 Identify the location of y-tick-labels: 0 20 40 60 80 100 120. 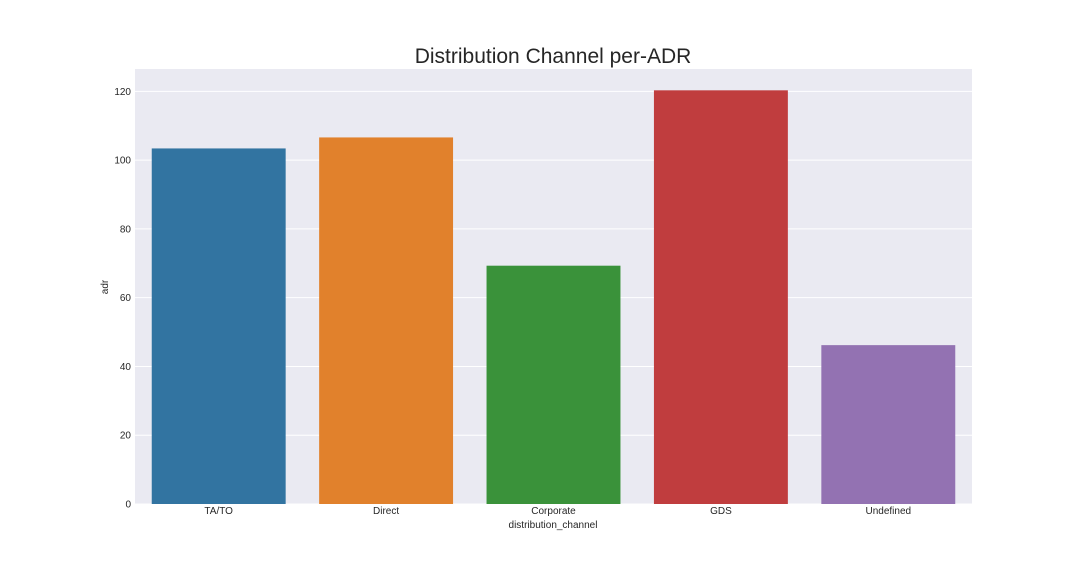
(122, 299).